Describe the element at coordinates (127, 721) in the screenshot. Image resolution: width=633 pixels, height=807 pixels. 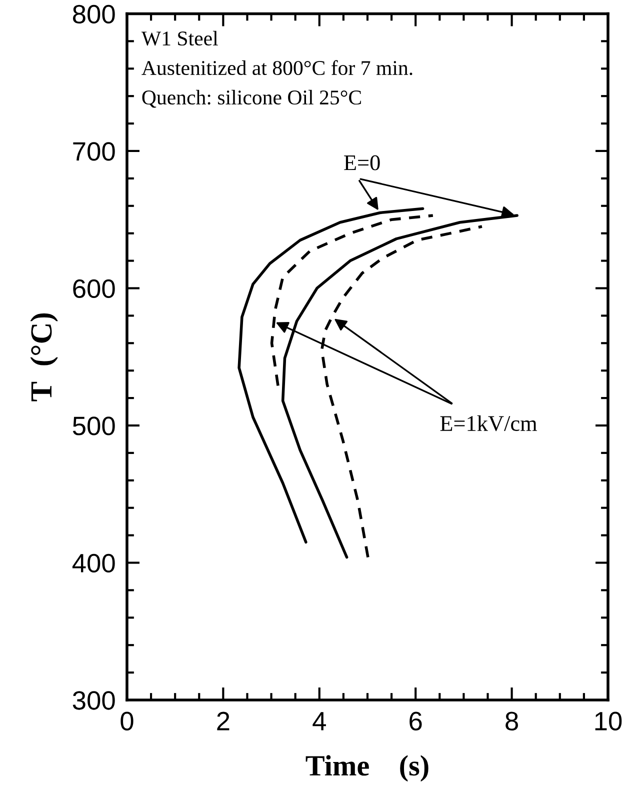
I see `x-tick-label: 0` at that location.